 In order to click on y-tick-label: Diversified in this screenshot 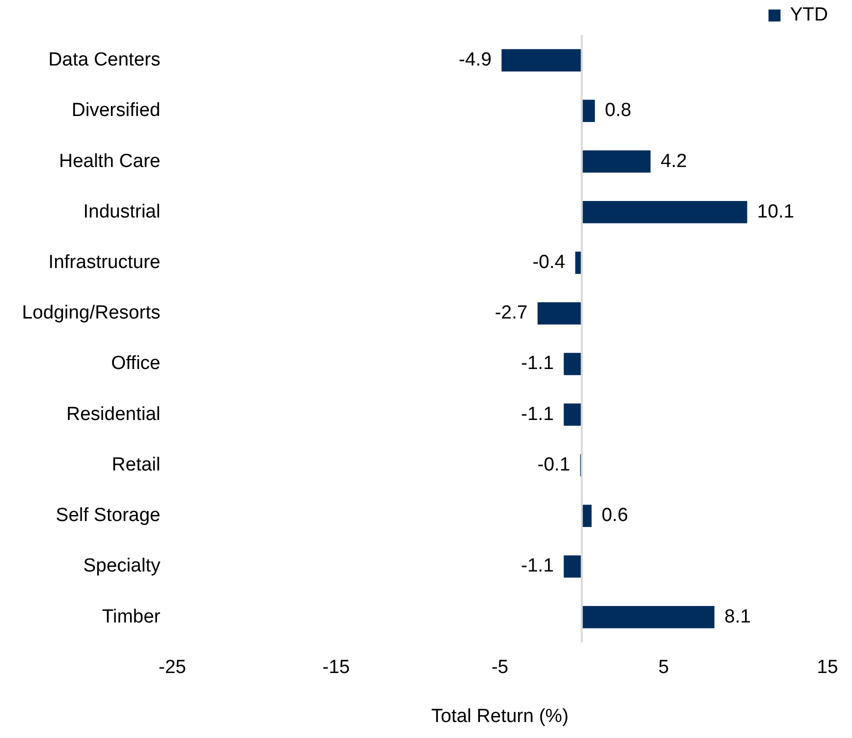, I will do `click(116, 111)`.